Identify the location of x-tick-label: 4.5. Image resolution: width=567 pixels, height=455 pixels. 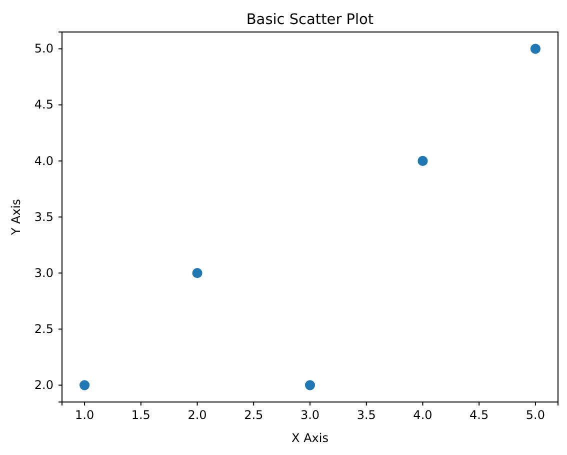
(479, 415).